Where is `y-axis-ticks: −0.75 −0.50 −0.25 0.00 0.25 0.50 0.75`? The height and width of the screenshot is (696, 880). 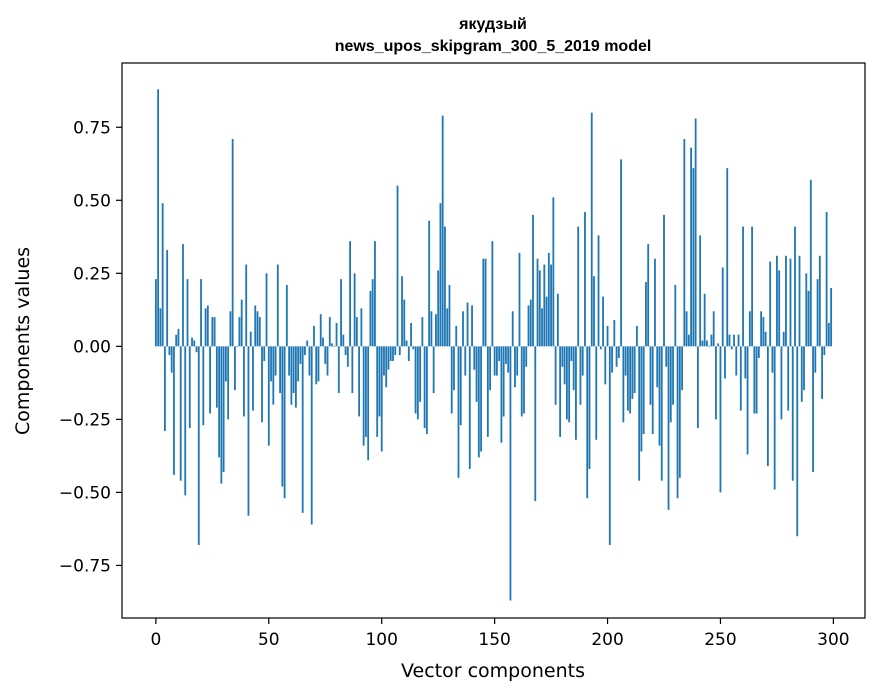
y-axis-ticks: −0.75 −0.50 −0.25 0.00 0.25 0.50 0.75 is located at coordinates (90, 347).